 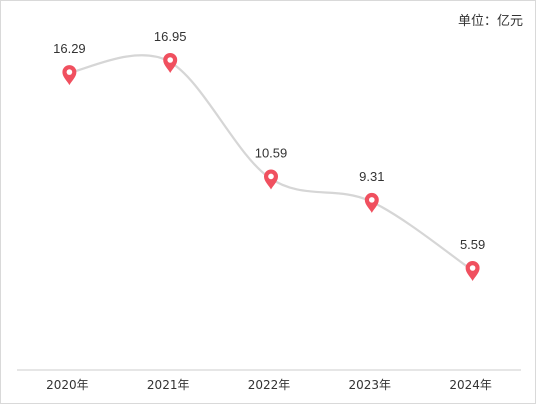 What do you see at coordinates (69, 48) in the screenshot?
I see `data-label: 16.29` at bounding box center [69, 48].